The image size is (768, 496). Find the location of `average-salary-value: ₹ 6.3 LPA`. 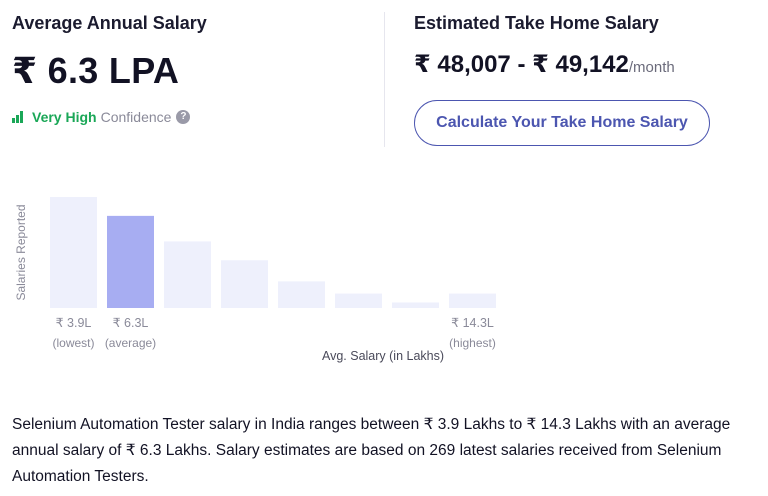

average-salary-value: ₹ 6.3 LPA is located at coordinates (96, 70).